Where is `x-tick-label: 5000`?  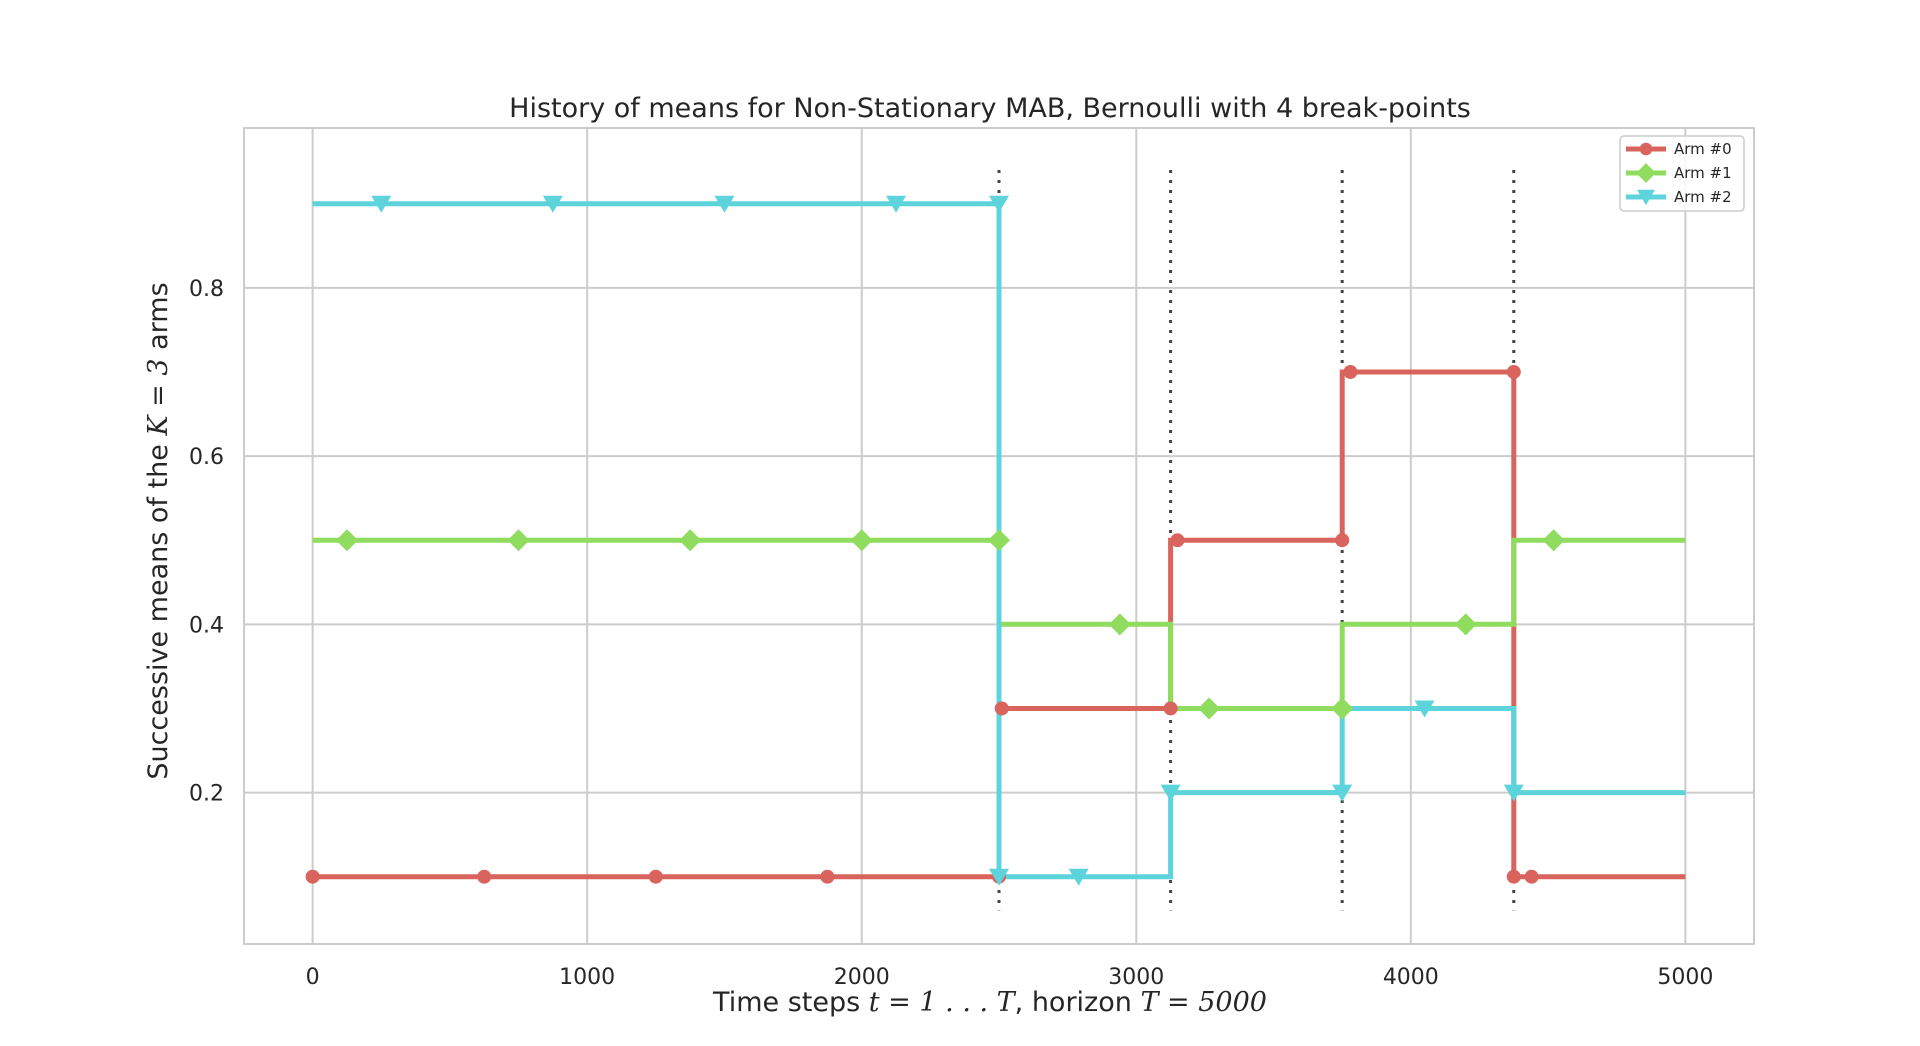
x-tick-label: 5000 is located at coordinates (1685, 977).